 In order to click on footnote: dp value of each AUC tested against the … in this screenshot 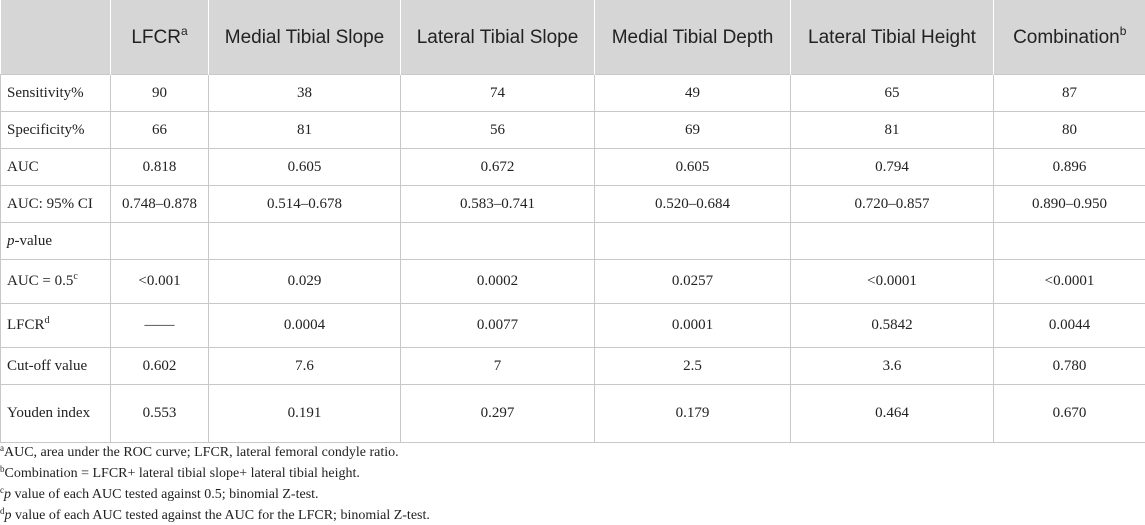, I will do `click(215, 515)`.